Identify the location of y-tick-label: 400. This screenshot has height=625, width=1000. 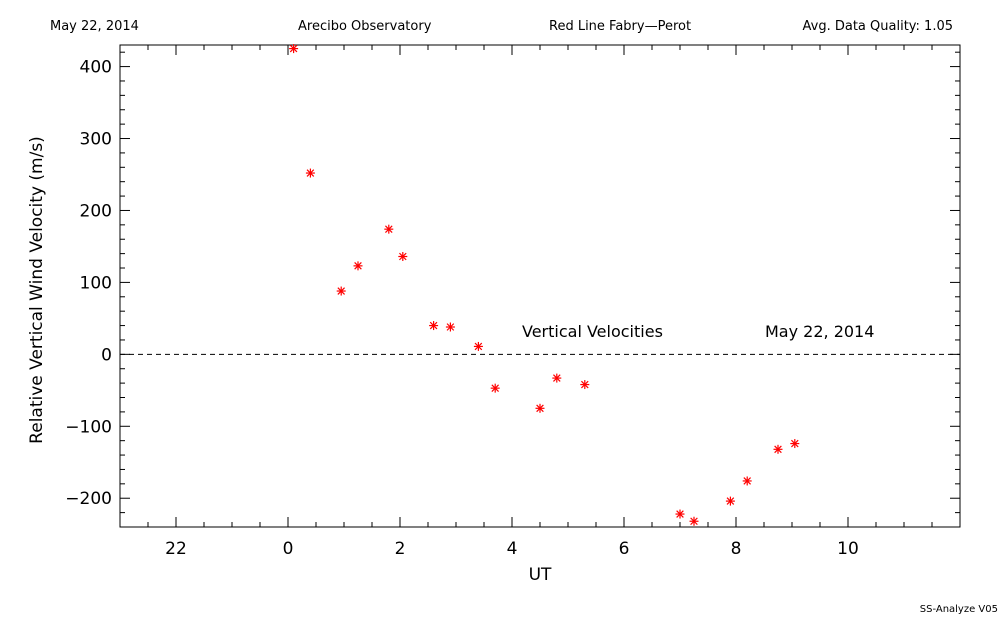
(96, 68).